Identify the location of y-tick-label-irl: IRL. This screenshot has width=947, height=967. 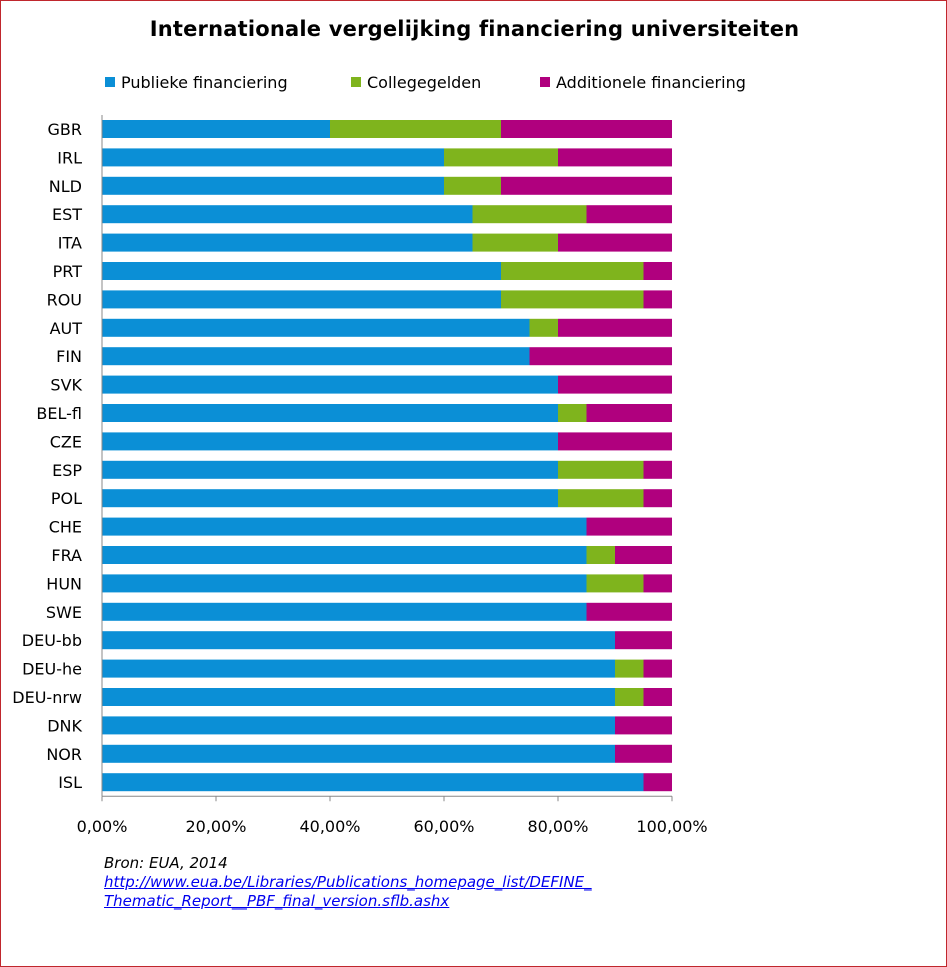
(69, 157).